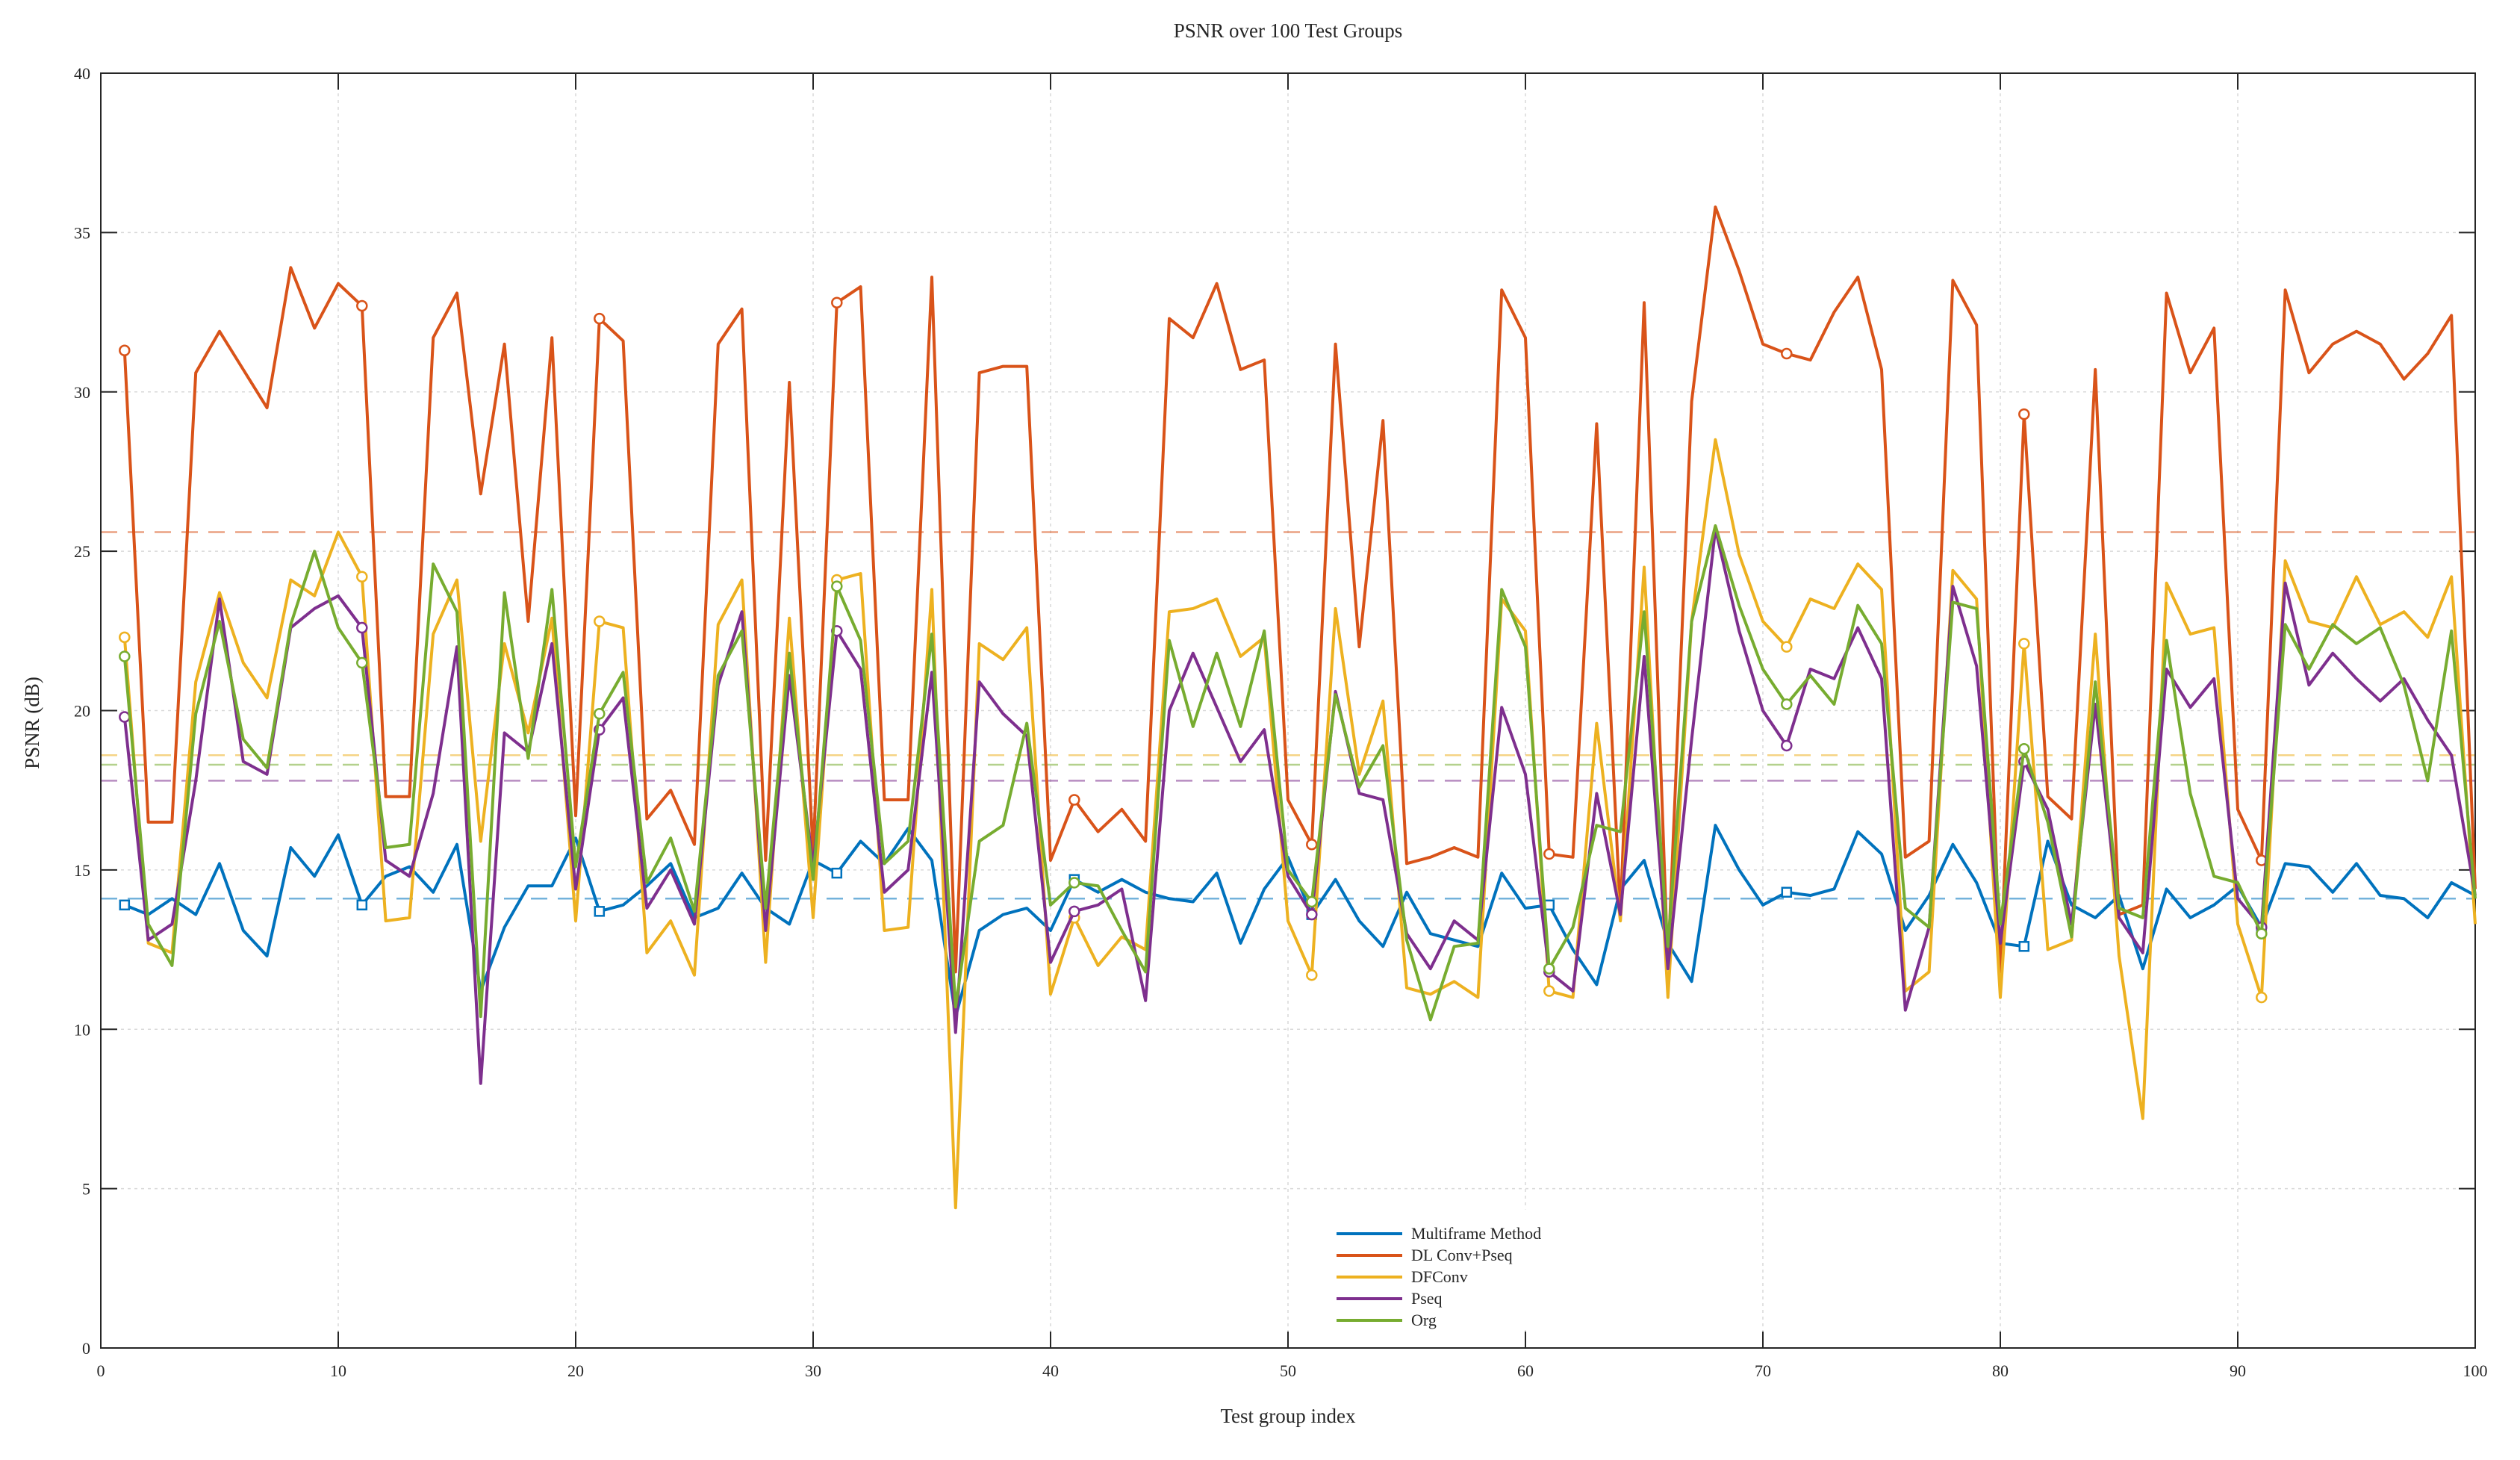 This screenshot has width=2520, height=1460. I want to click on legend-label: Multiframe Method, so click(1476, 1233).